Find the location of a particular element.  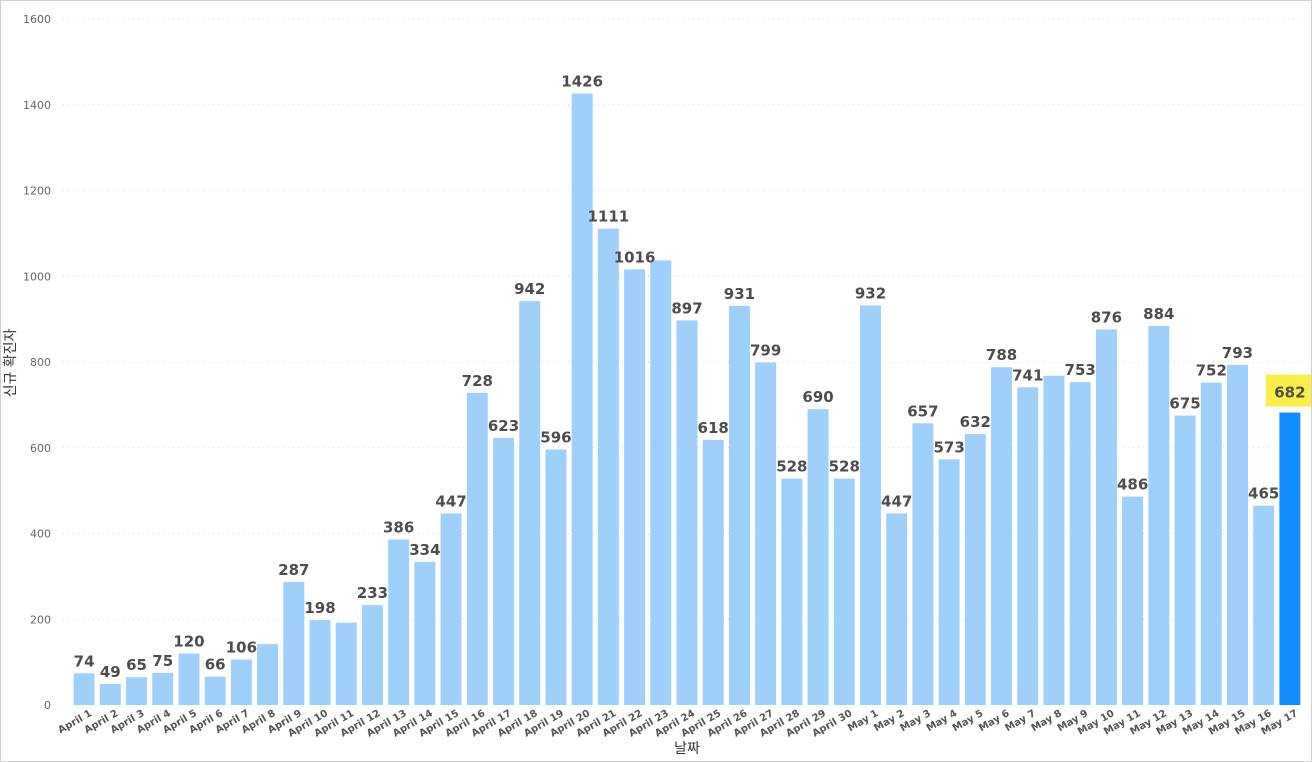

data-label: 788 is located at coordinates (1001, 355).